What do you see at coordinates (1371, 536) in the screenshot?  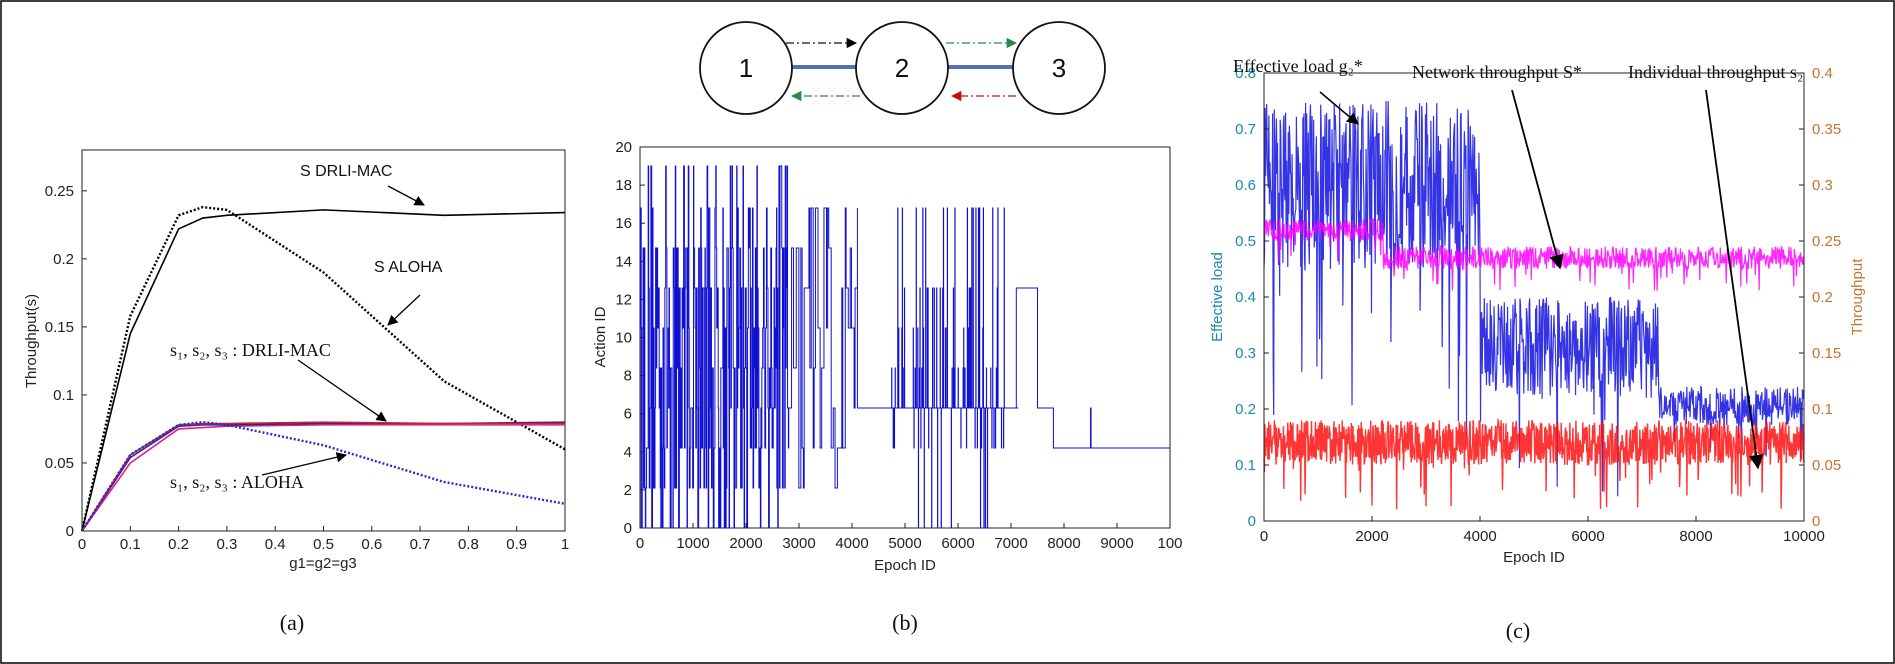 I see `panel-c-xtick-label: 2000` at bounding box center [1371, 536].